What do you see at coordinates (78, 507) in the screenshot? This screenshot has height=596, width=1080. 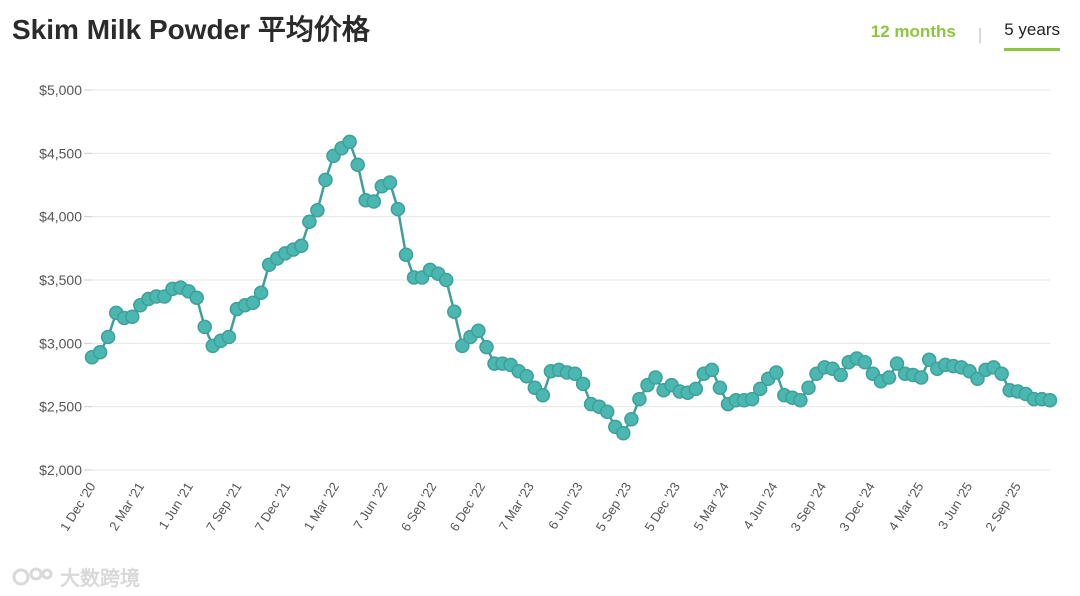 I see `x-tick-label: 1 Dec '20` at bounding box center [78, 507].